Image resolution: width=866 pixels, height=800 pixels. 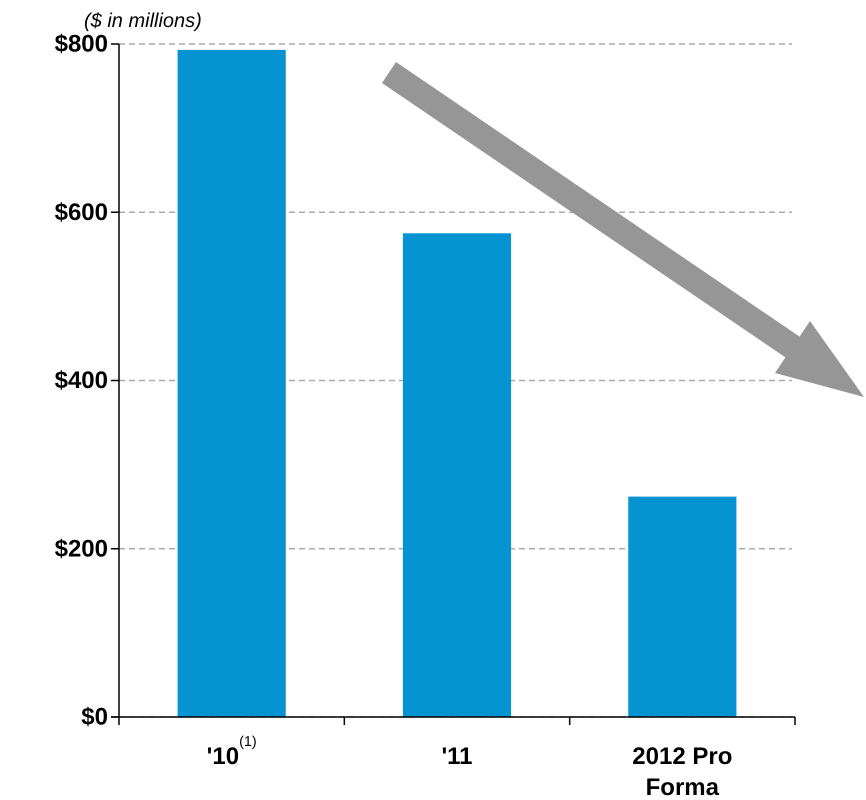 I want to click on x-tick-label: '11, so click(x=457, y=756).